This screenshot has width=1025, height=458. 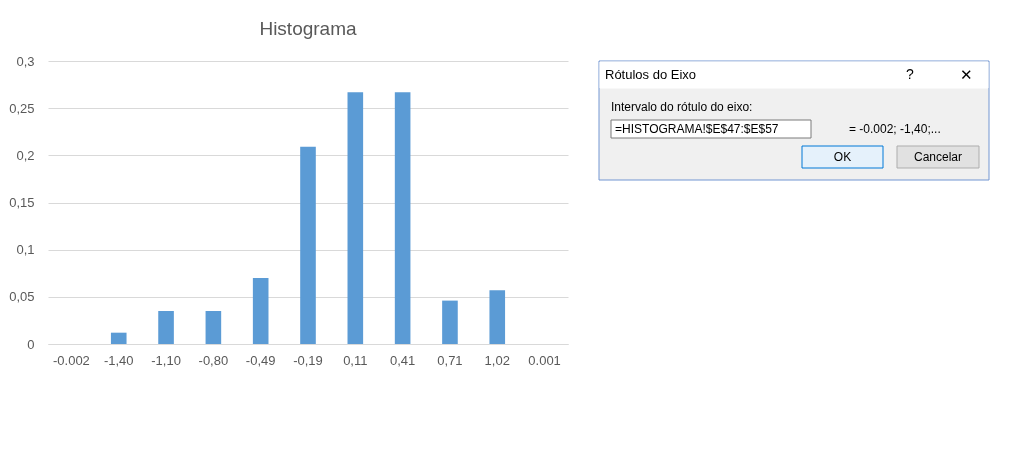 I want to click on x-tick-label: -0,19, so click(x=308, y=360).